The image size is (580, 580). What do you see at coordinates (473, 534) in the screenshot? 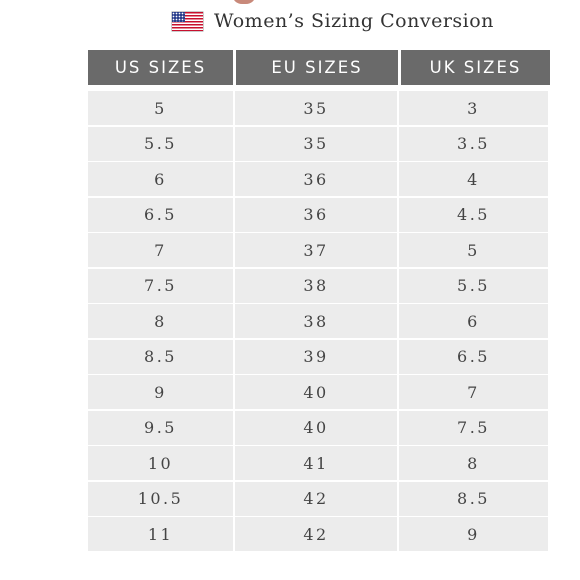
I see `uk-size-cell: 9` at bounding box center [473, 534].